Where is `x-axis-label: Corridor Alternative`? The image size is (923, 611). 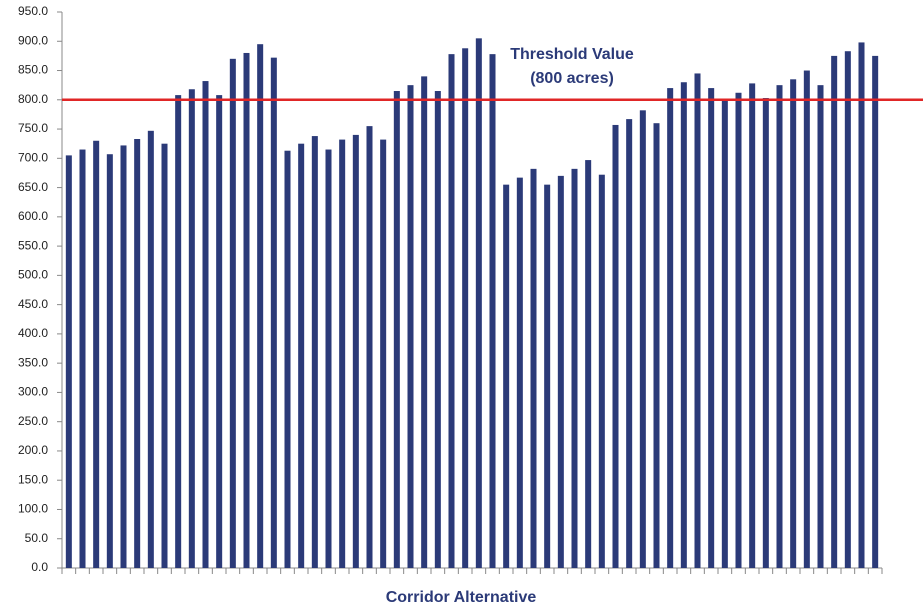 x-axis-label: Corridor Alternative is located at coordinates (461, 597).